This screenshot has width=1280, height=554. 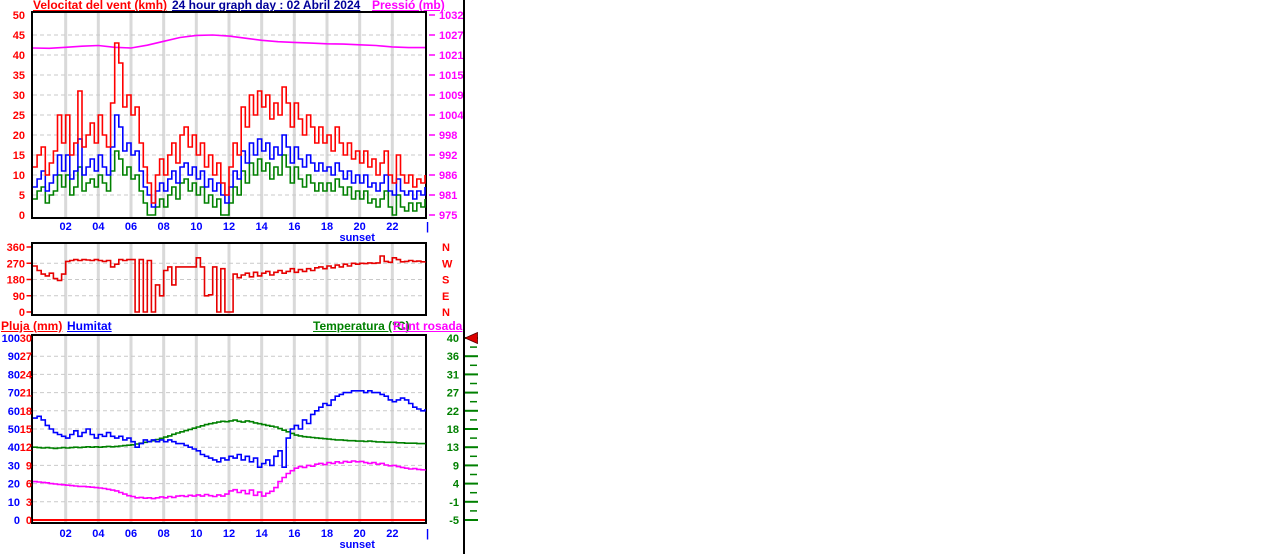 What do you see at coordinates (448, 136) in the screenshot?
I see `svg-text: 998` at bounding box center [448, 136].